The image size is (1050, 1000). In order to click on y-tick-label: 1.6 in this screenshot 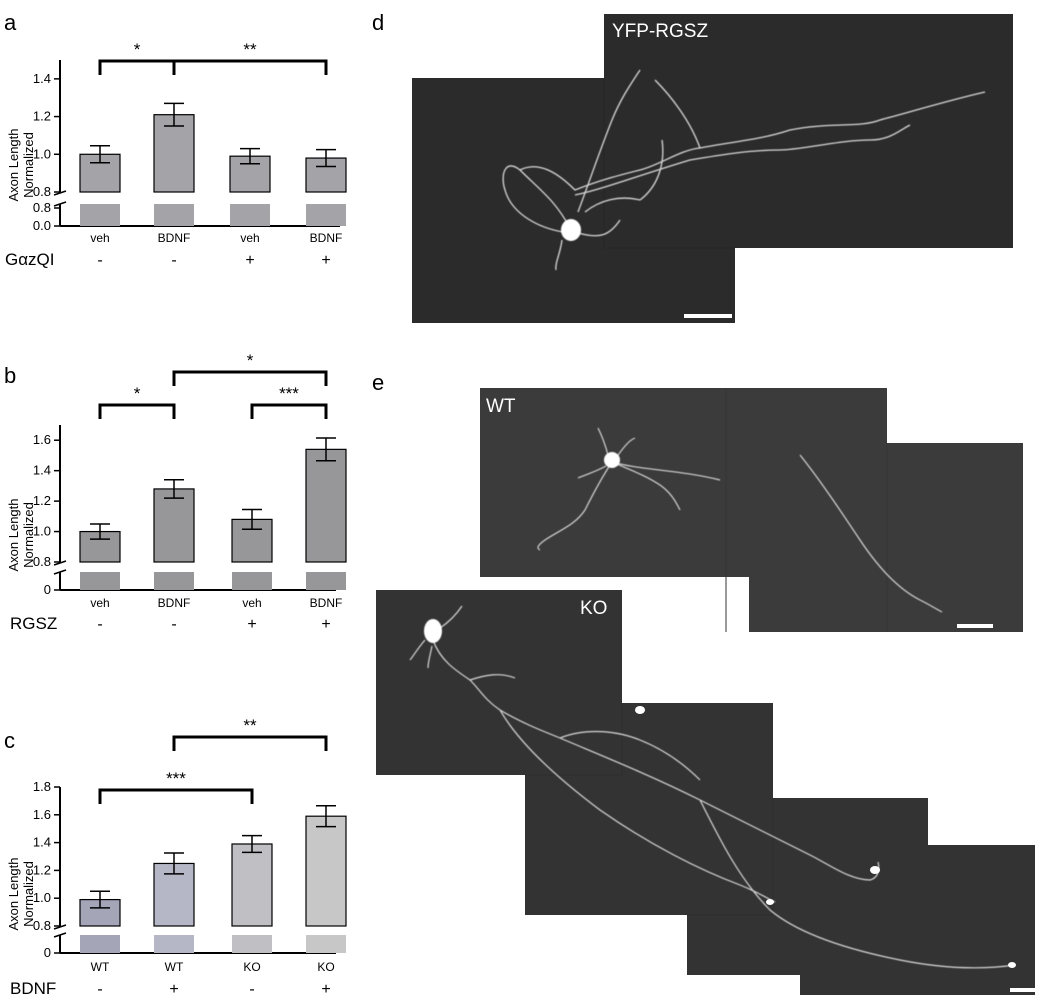, I will do `click(42, 439)`.